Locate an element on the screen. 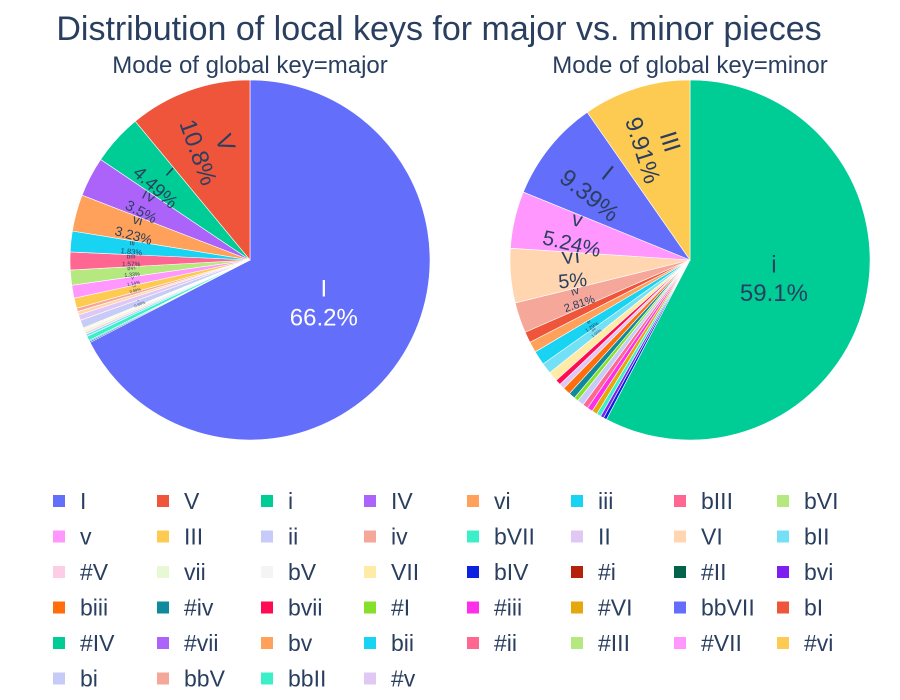 Image resolution: width=900 pixels, height=700 pixels. legend-label: iv is located at coordinates (399, 537).